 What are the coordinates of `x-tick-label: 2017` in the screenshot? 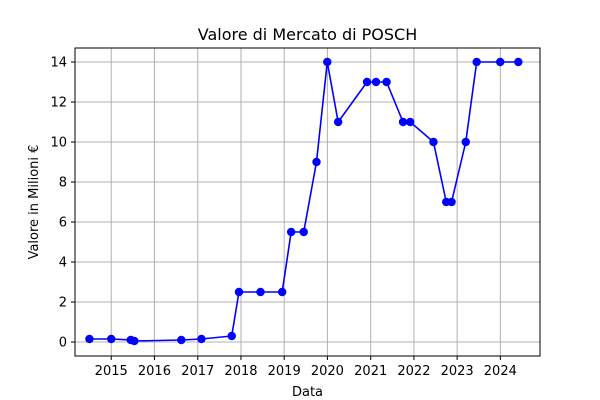 It's located at (197, 371).